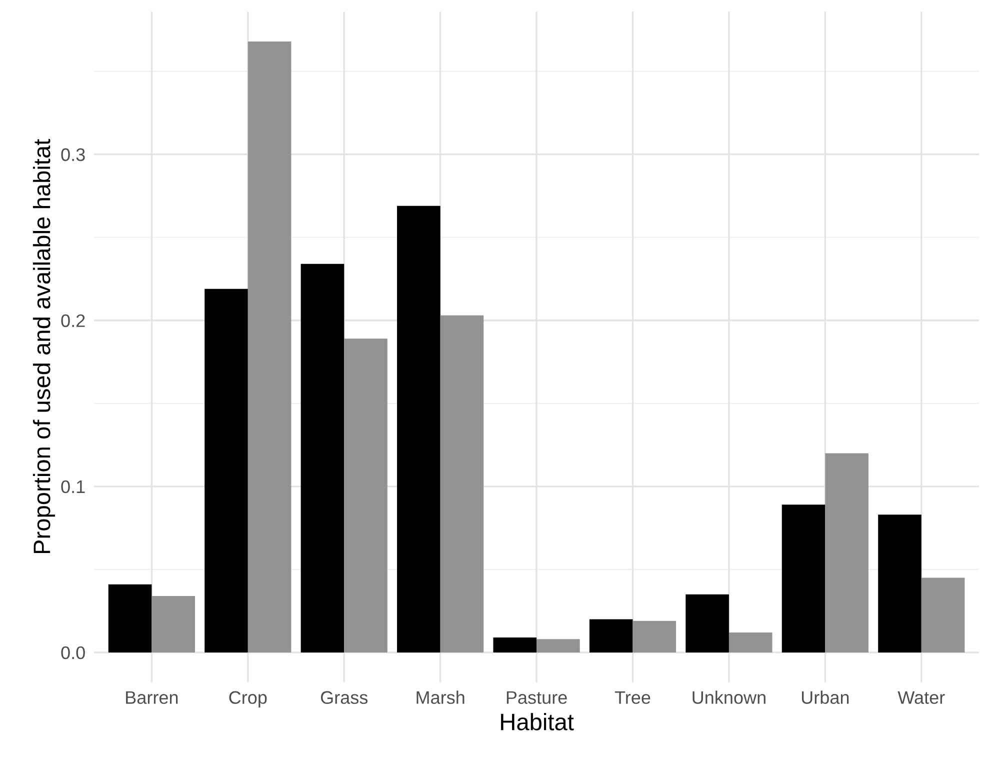  Describe the element at coordinates (440, 697) in the screenshot. I see `x-tick-label: Marsh` at that location.